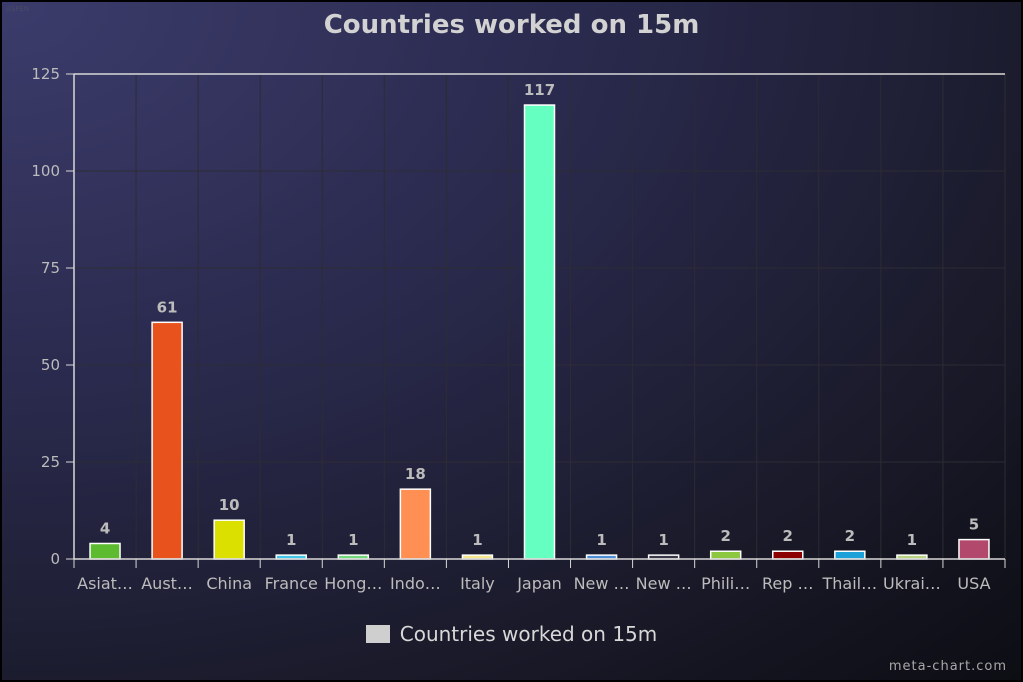 The image size is (1023, 682). I want to click on data-label: 61, so click(167, 307).